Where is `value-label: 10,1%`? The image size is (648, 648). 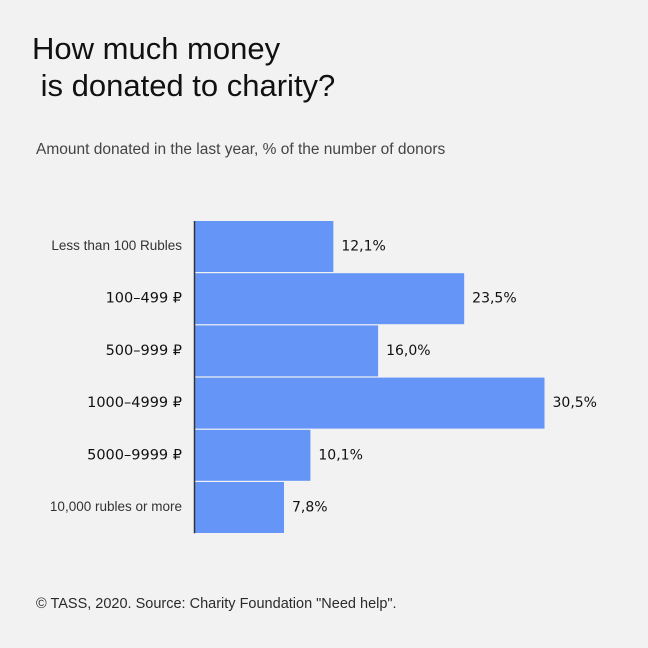 value-label: 10,1% is located at coordinates (340, 455).